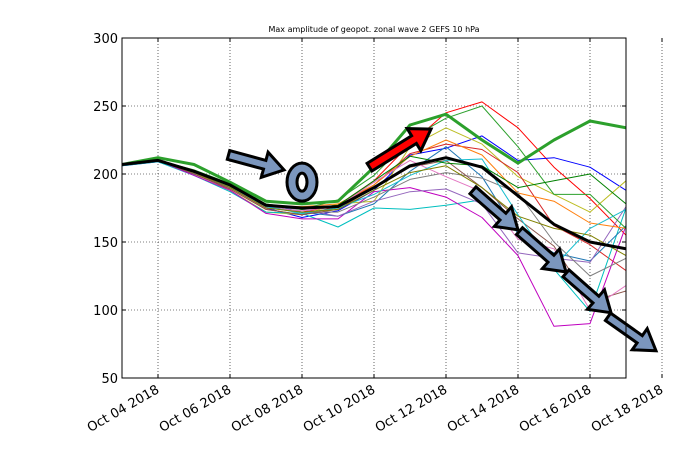 Image resolution: width=694 pixels, height=449 pixels. Describe the element at coordinates (105, 107) in the screenshot. I see `y-tick-label: 250` at that location.